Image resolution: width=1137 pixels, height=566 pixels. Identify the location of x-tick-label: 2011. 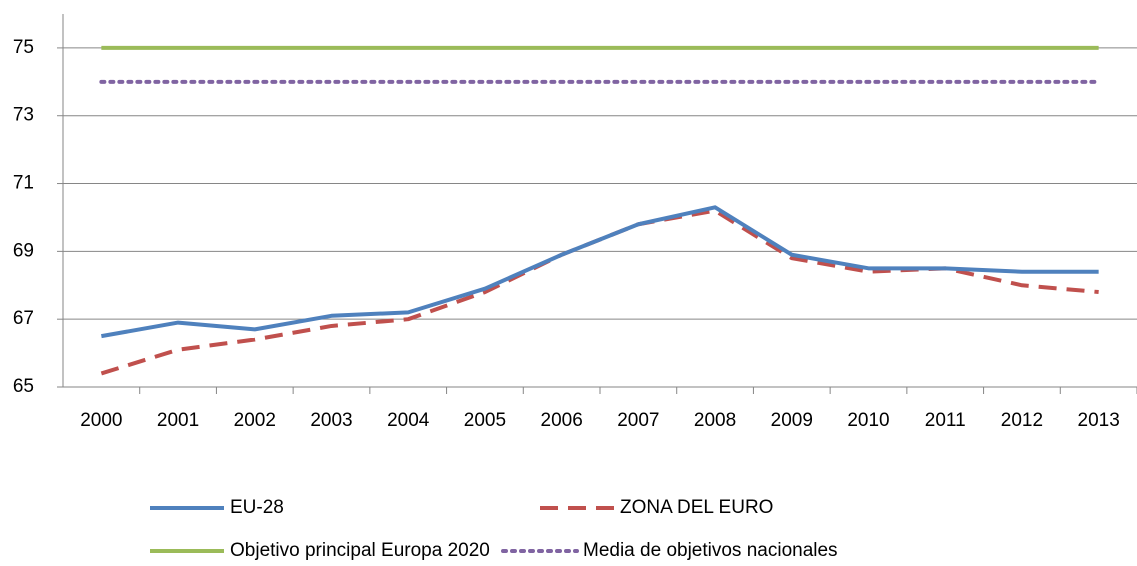
(945, 420).